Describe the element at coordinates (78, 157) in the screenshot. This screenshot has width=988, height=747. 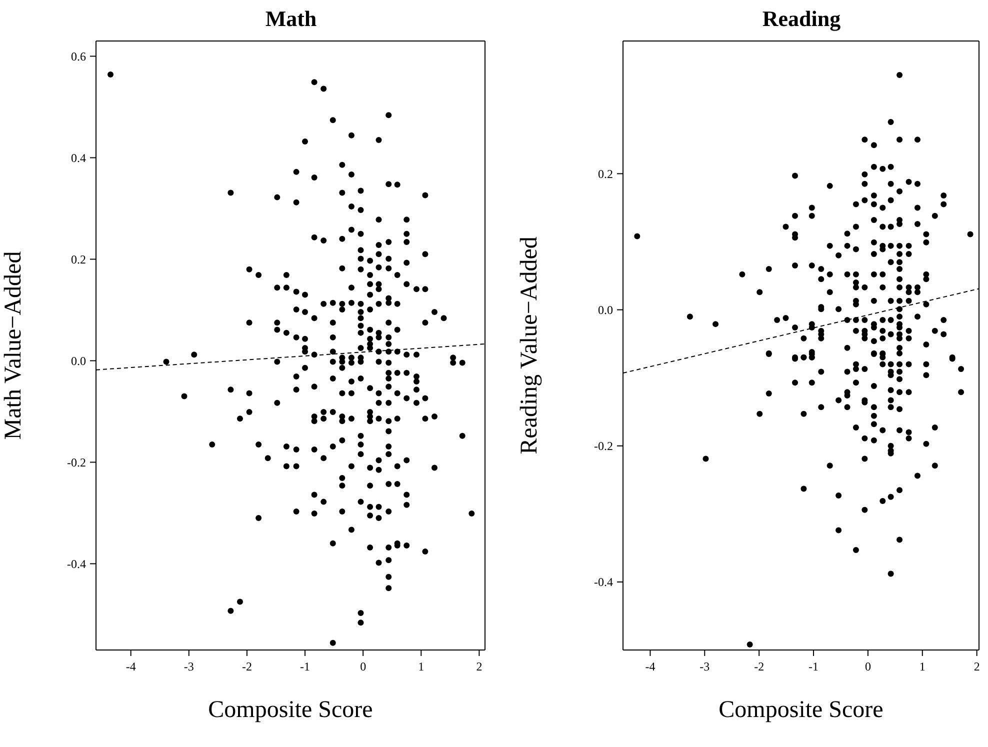
I see `y-tick-label: 0.4` at that location.